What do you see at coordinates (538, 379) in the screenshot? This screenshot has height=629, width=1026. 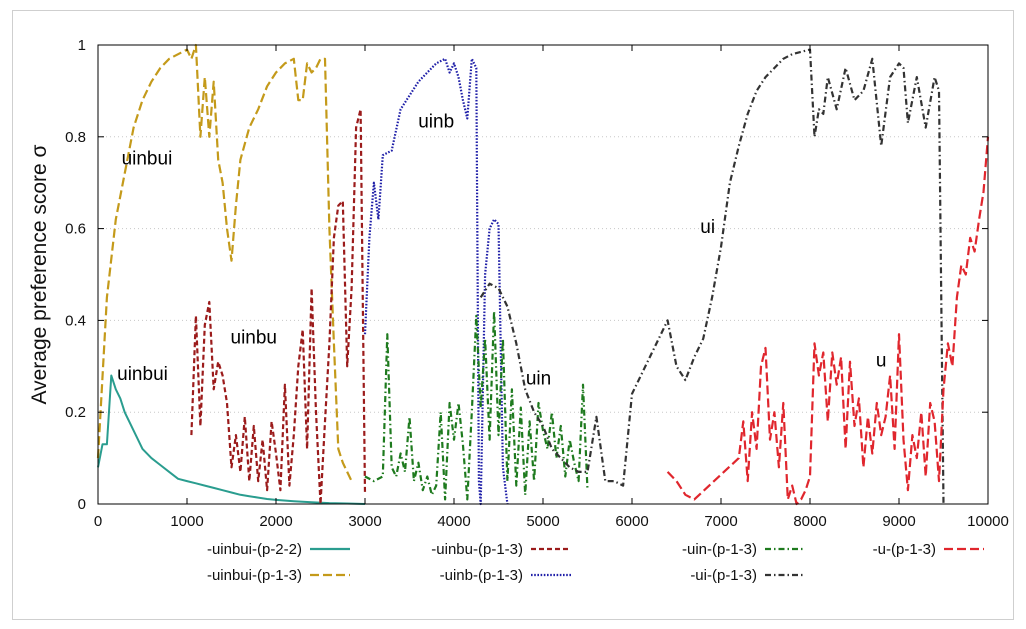 I see `annotation-label: uin` at bounding box center [538, 379].